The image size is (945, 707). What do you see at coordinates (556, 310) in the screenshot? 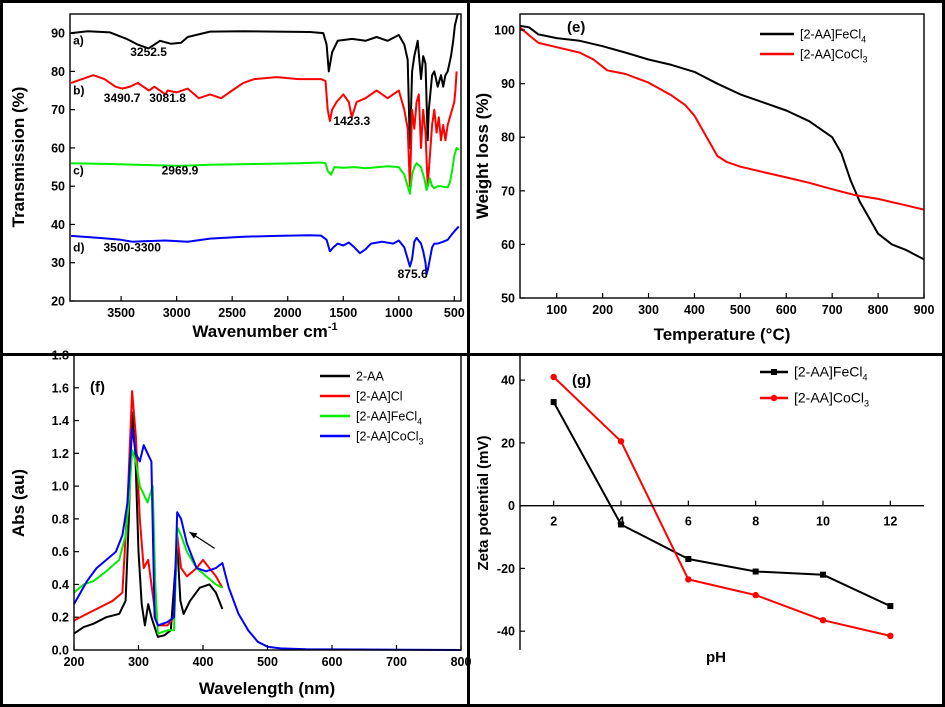
I see `x-tick-label-e-0: 100` at bounding box center [556, 310].